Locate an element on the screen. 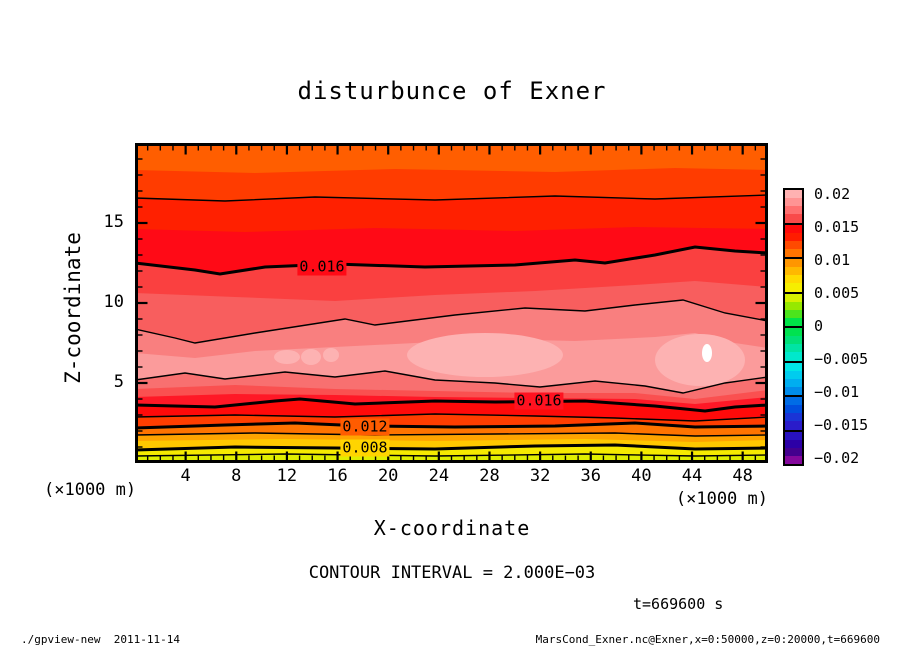 The height and width of the screenshot is (654, 904). colorbar is located at coordinates (793, 327).